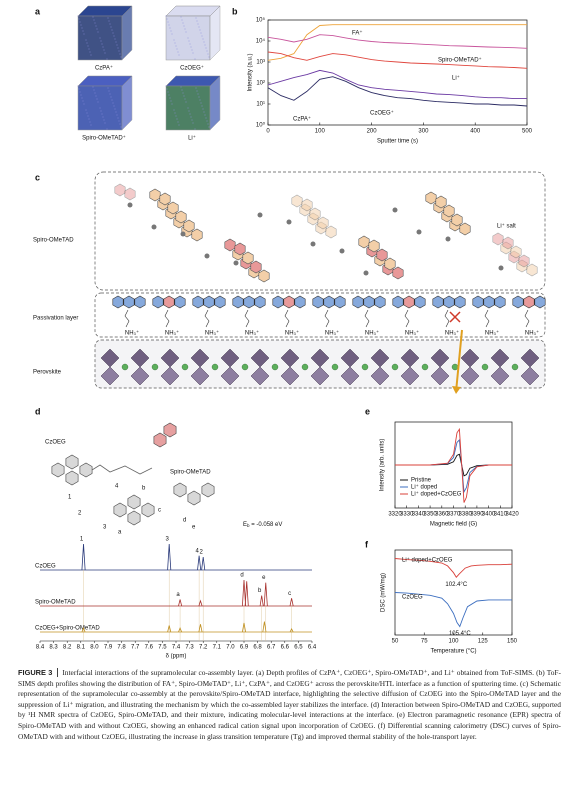 The width and height of the screenshot is (579, 794). Describe the element at coordinates (436, 494) in the screenshot. I see `legend-label: Li⁺ doped+CzOEG` at that location.